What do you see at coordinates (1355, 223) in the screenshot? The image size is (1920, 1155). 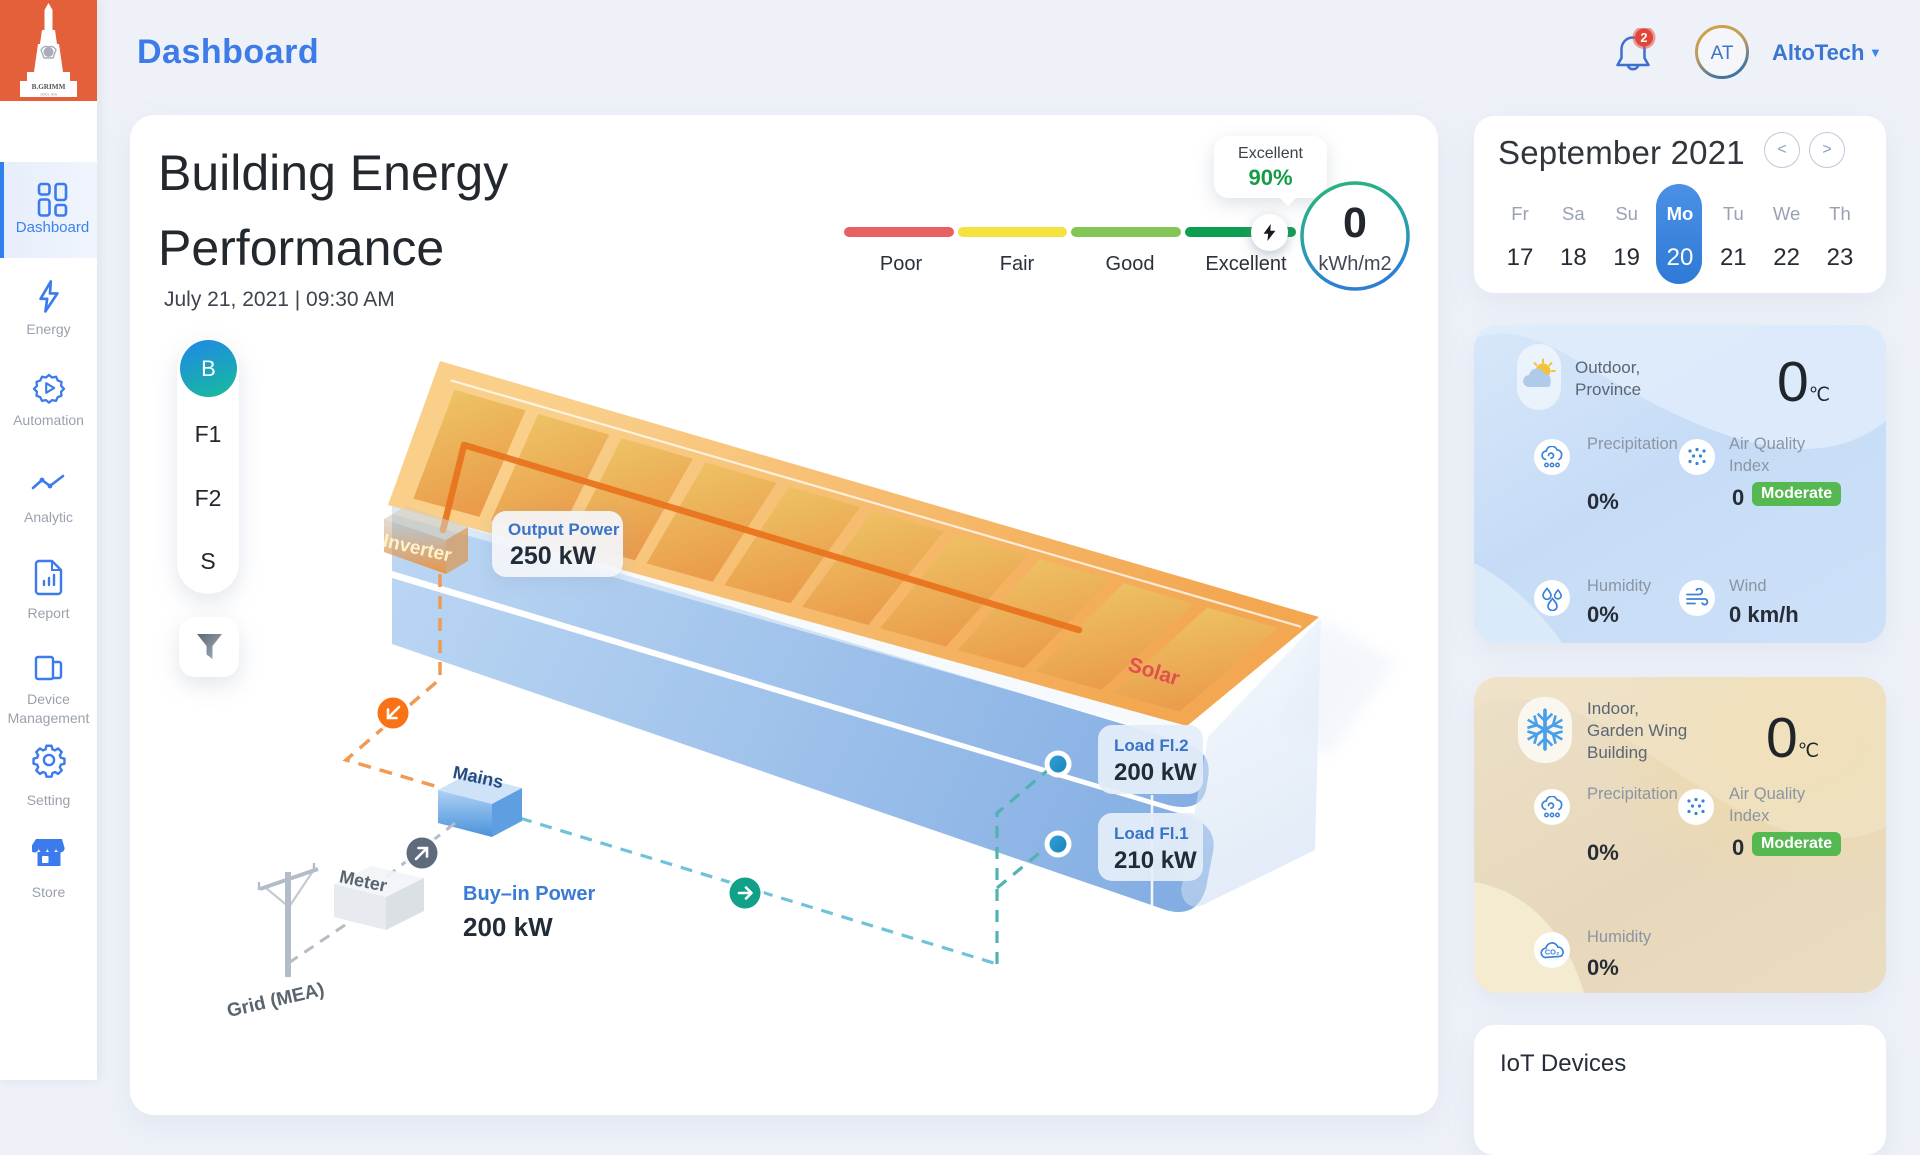 I see `svg-text: 0` at bounding box center [1355, 223].